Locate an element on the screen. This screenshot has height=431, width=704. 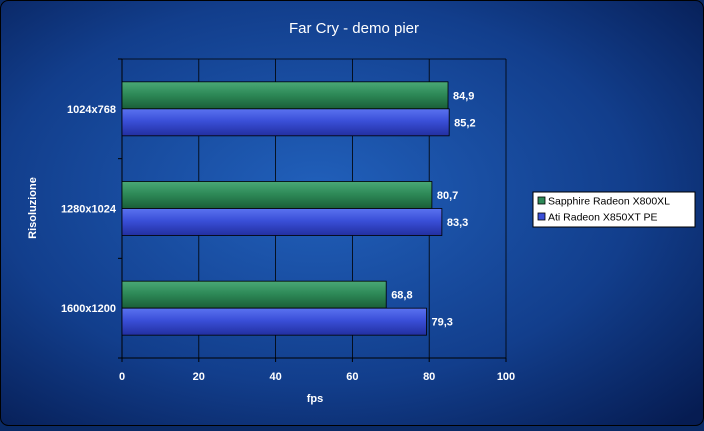
data-label-ati-1600x1200: 79,3 is located at coordinates (442, 323).